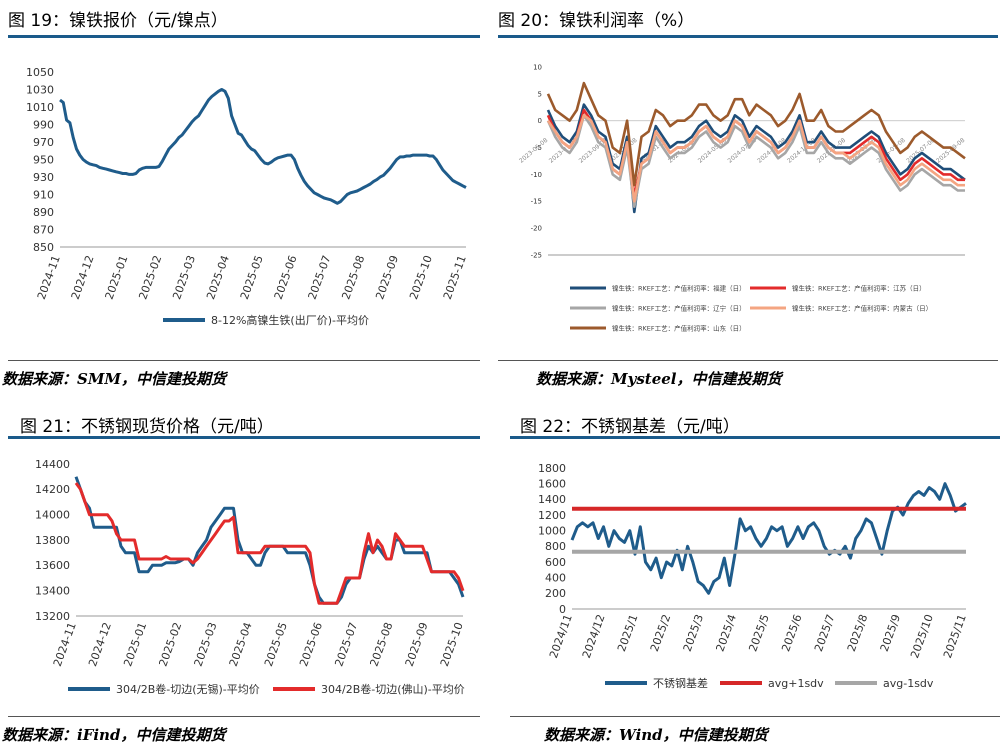  I want to click on y-tick-label: 1400, so click(552, 499).